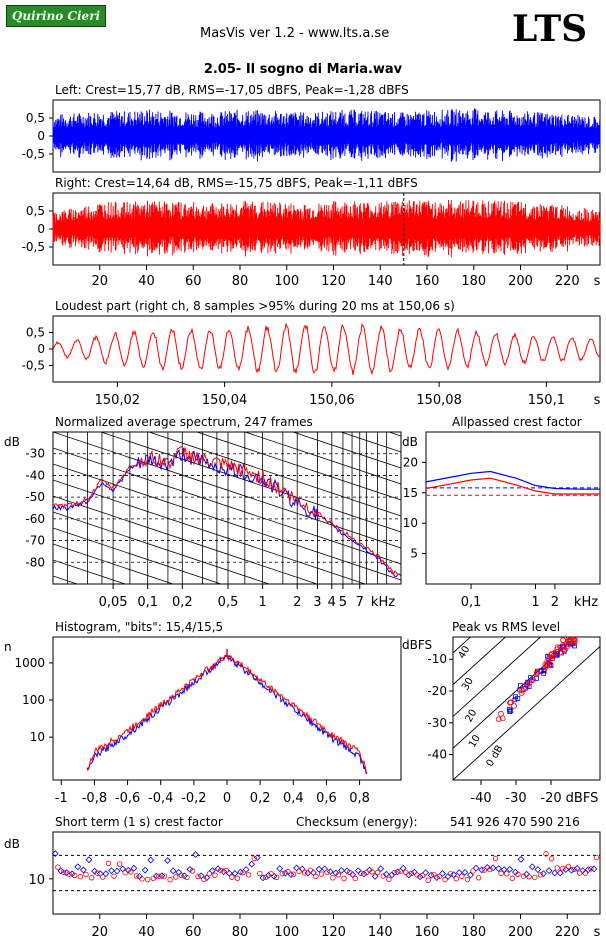  Describe the element at coordinates (520, 281) in the screenshot. I see `time-tick-label: 200` at that location.